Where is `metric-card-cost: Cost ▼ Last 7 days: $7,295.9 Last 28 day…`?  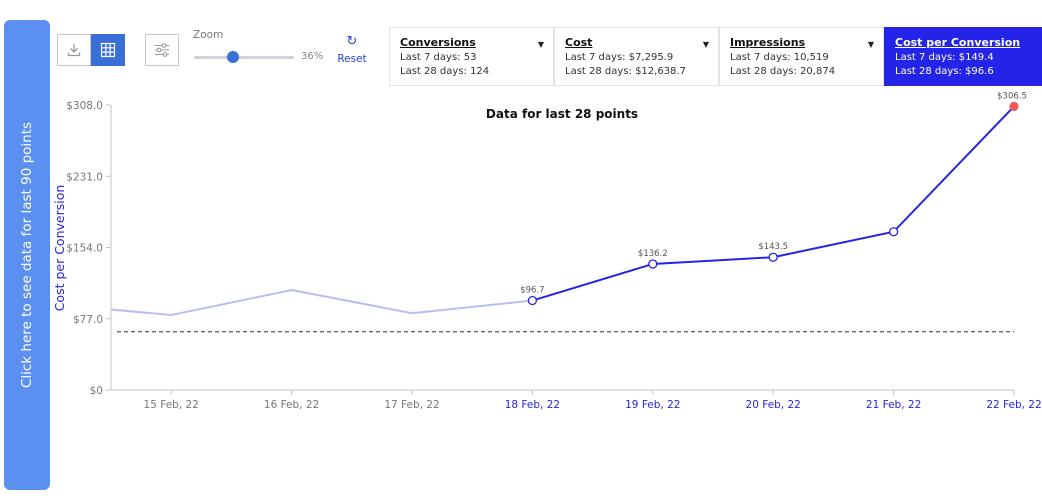
metric-card-cost: Cost ▼ Last 7 days: $7,295.9 Last 28 day… is located at coordinates (636, 56).